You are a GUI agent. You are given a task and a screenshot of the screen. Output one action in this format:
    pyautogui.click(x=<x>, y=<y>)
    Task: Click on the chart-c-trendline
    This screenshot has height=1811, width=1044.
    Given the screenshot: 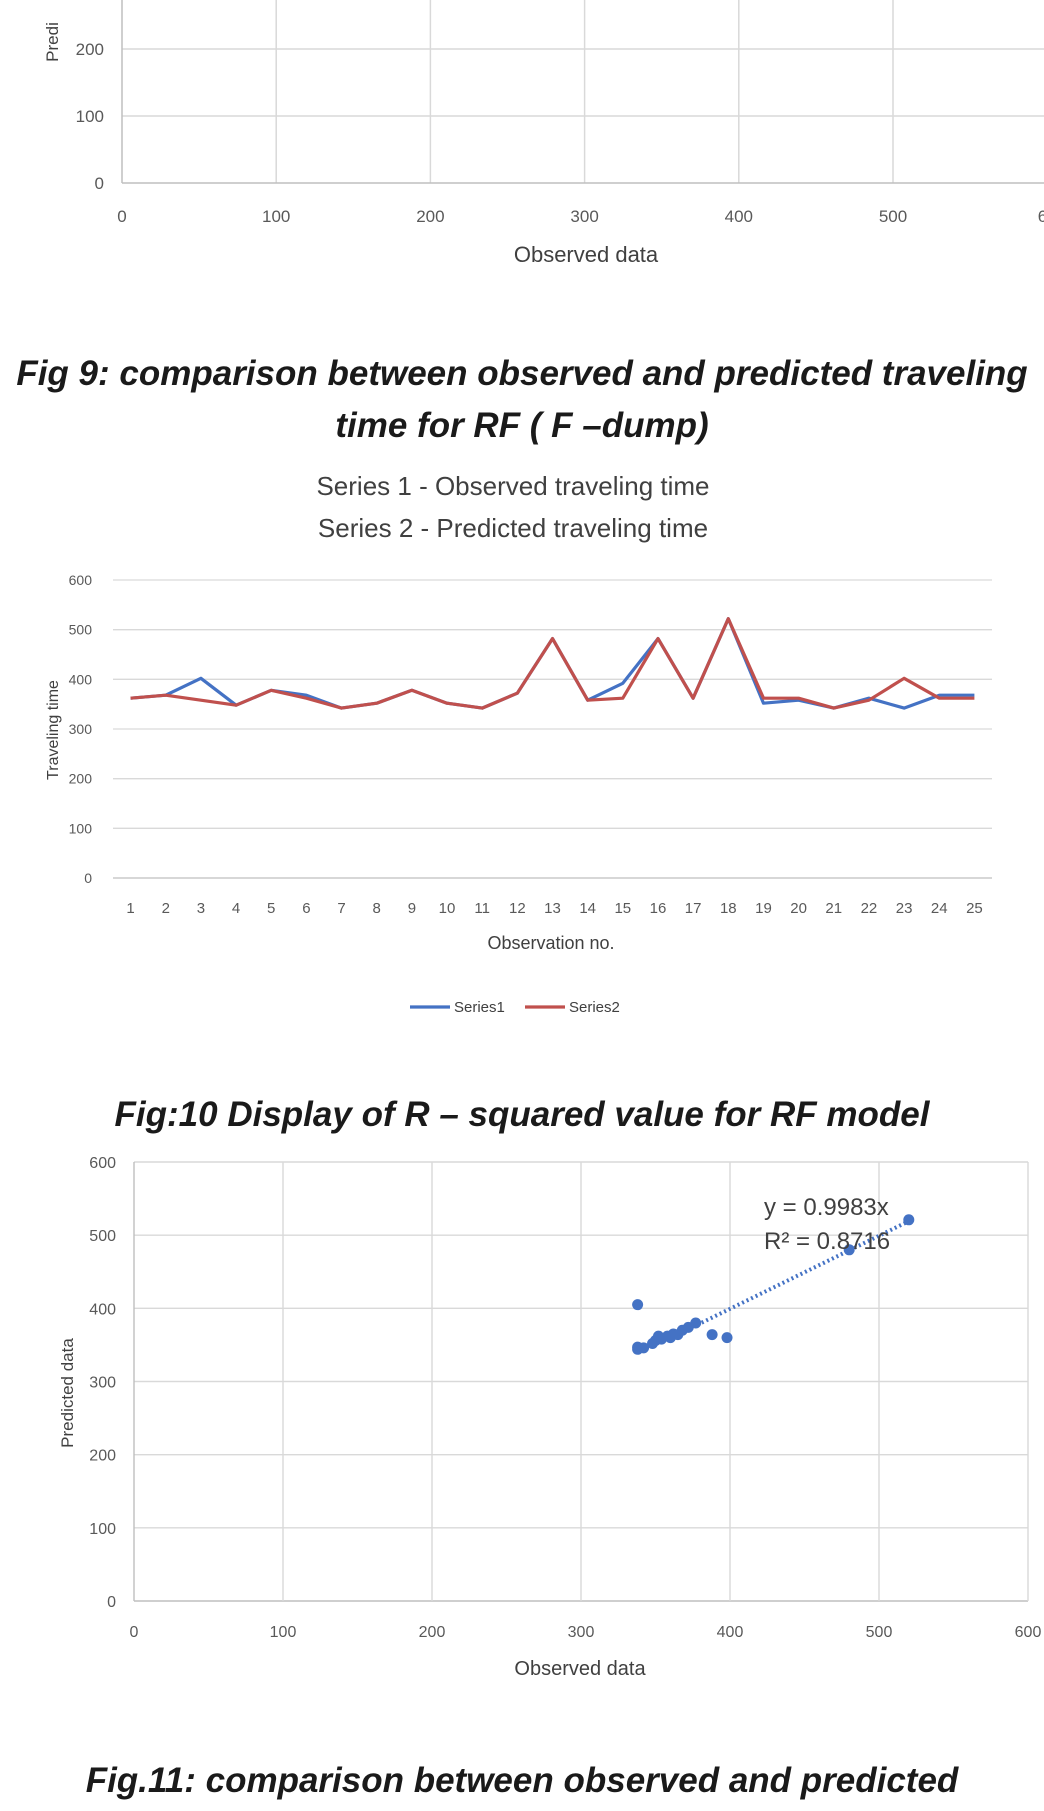 What is the action you would take?
    pyautogui.click(x=803, y=1273)
    